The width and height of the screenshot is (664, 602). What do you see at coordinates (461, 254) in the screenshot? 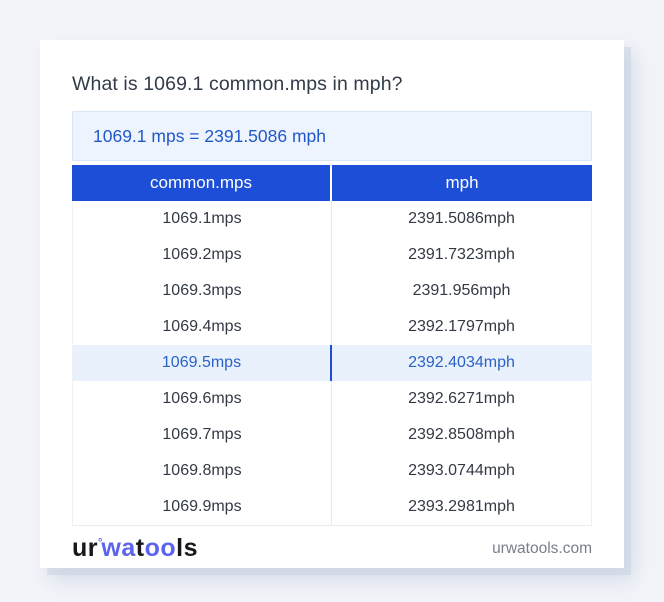
I see `mph-cell: 2391.7323mph` at bounding box center [461, 254].